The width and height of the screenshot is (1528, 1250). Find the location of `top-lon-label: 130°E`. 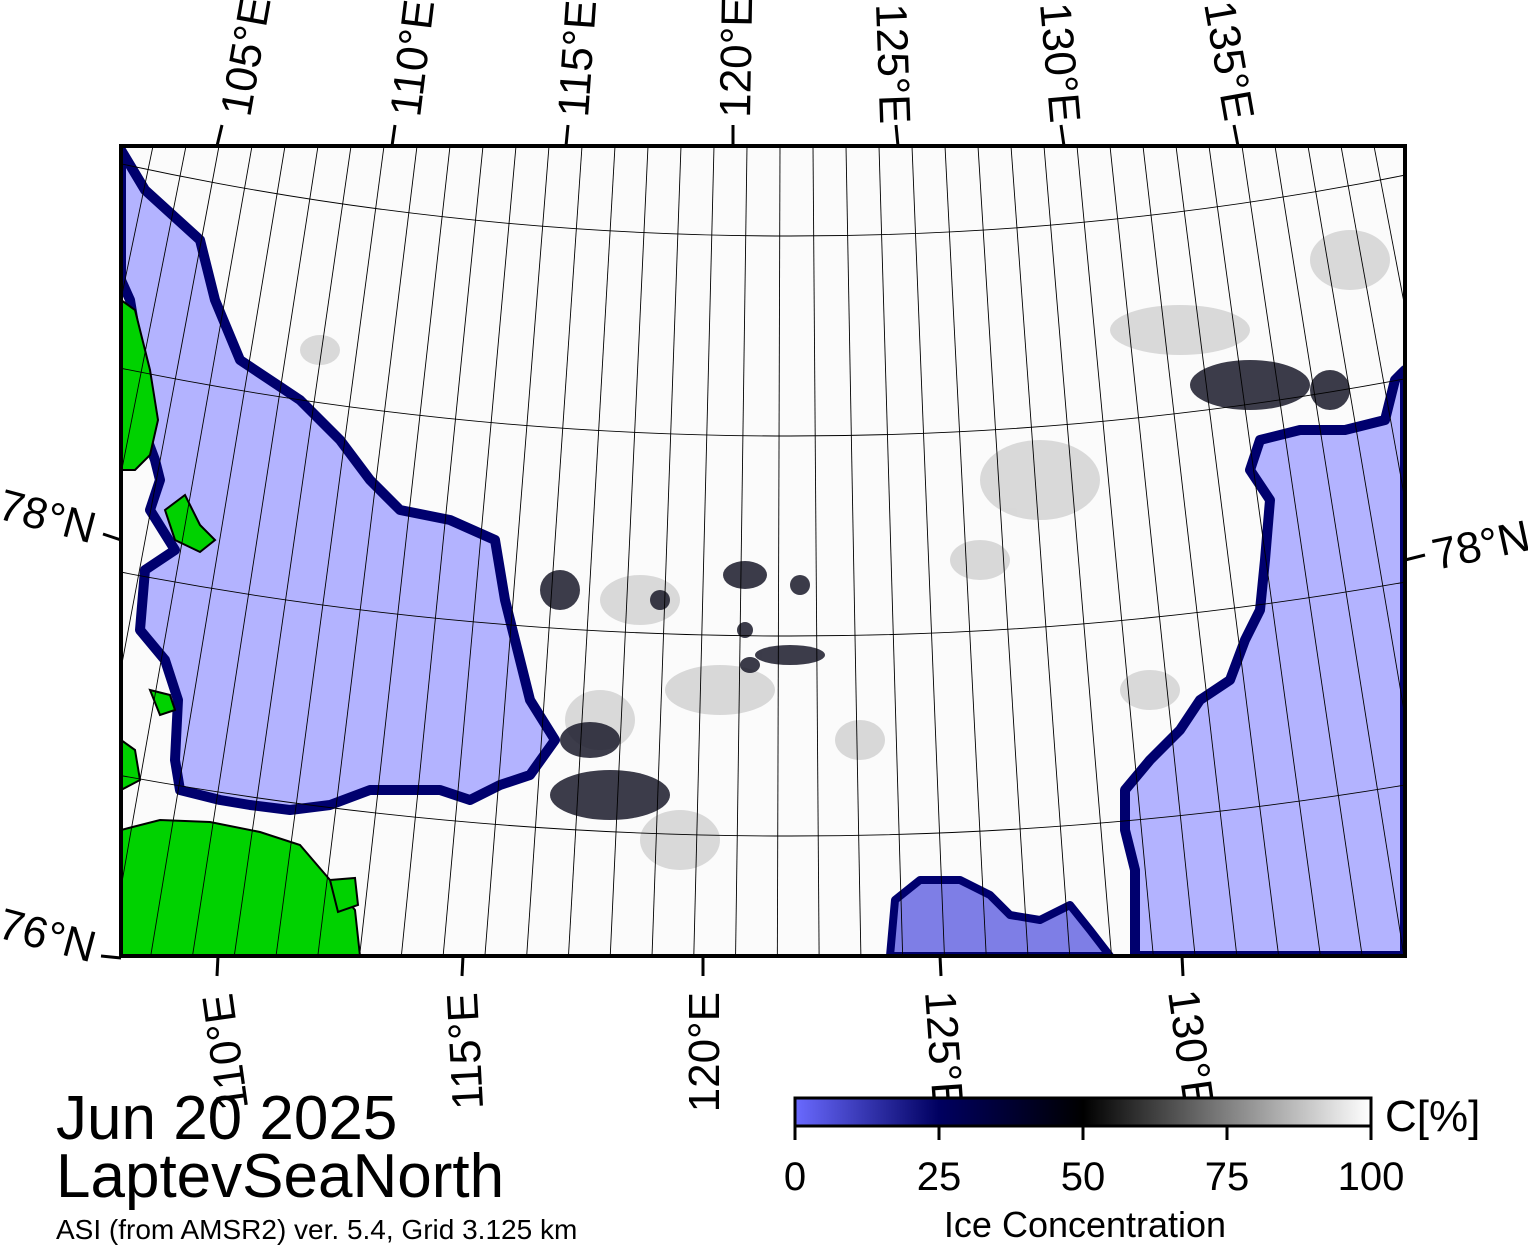

top-lon-label: 130°E is located at coordinates (1059, 63).